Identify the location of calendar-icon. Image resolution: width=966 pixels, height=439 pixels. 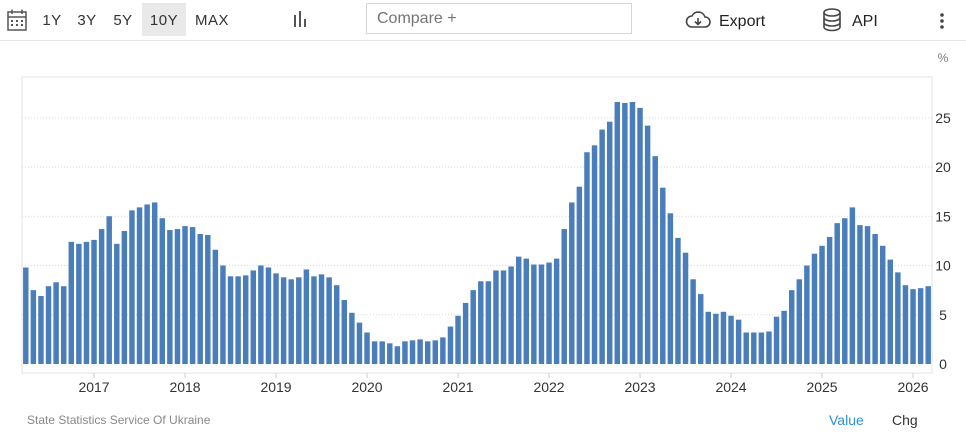
(17, 20).